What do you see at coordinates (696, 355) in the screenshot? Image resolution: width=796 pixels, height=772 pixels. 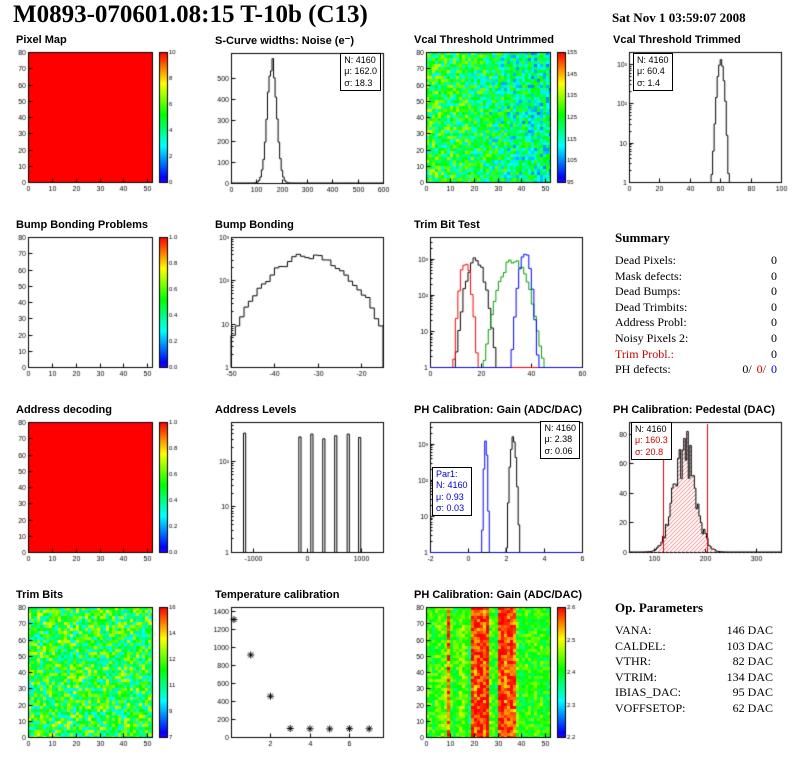 I see `summary-row-trim-probl: Trim Probl.: 0` at bounding box center [696, 355].